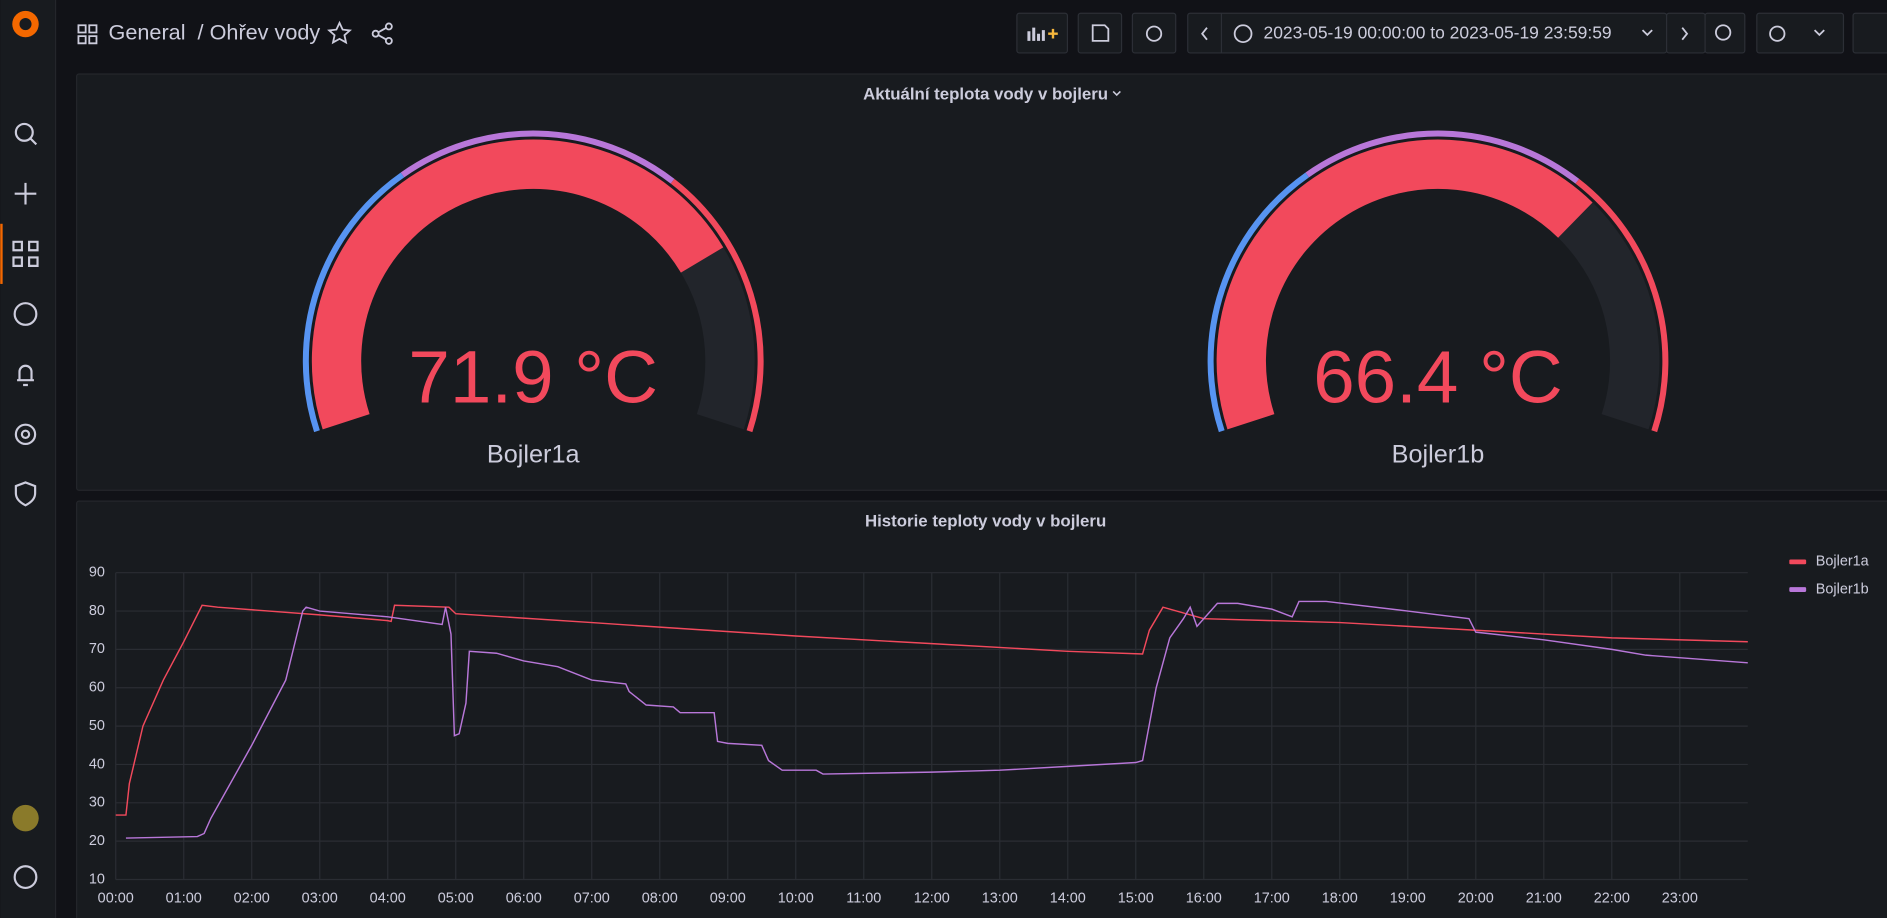 This screenshot has height=918, width=1887. Describe the element at coordinates (1685, 34) in the screenshot. I see `time-forward` at that location.